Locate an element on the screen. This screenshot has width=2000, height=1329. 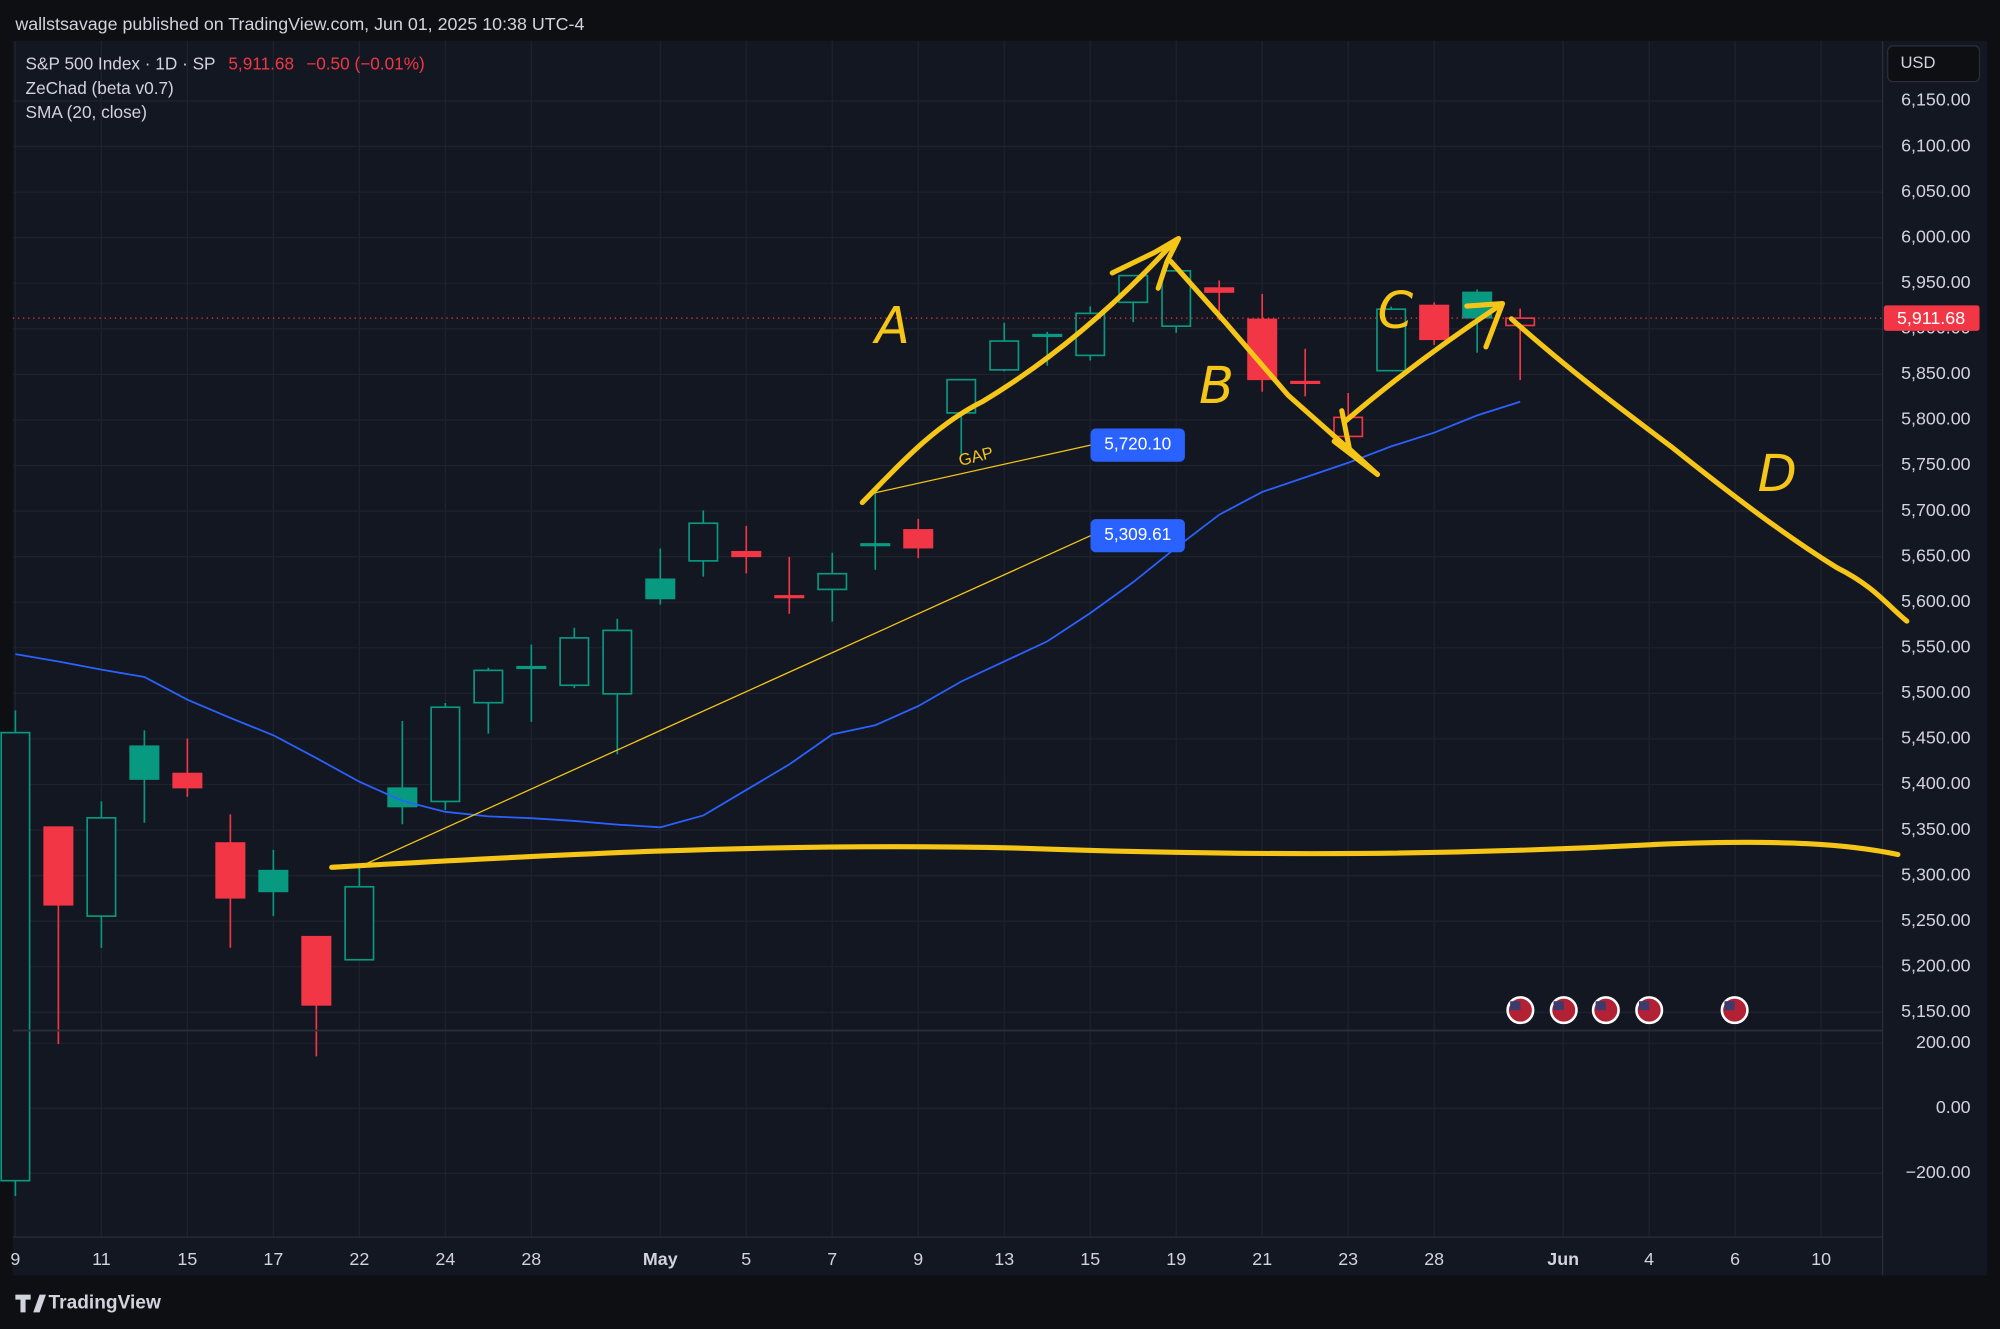
x-tick-label: 4 is located at coordinates (1649, 1259).